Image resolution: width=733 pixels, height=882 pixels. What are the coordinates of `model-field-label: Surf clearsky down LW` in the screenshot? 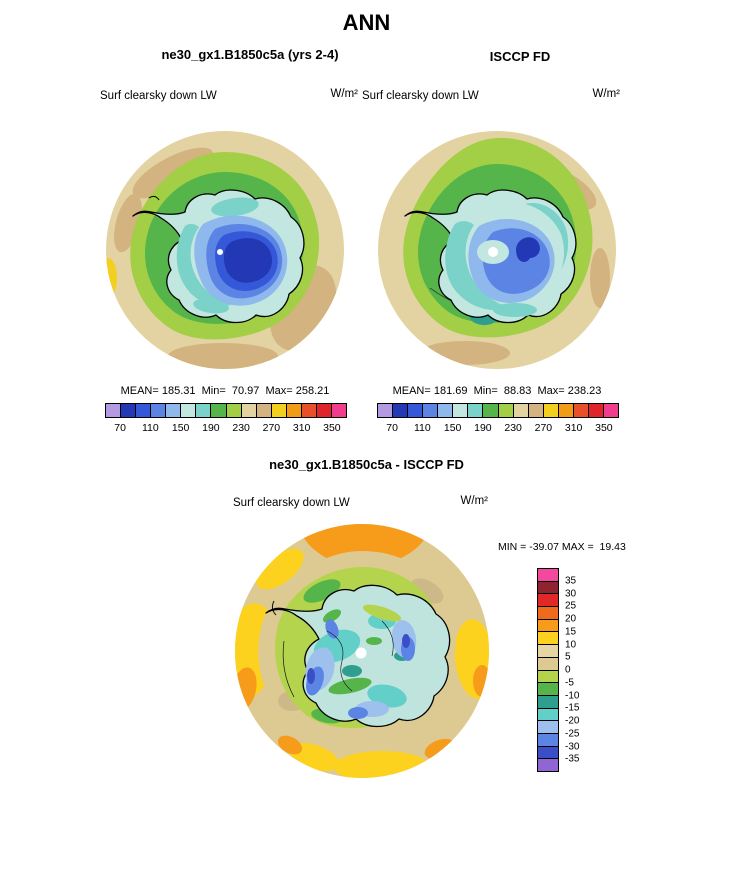 It's located at (158, 96).